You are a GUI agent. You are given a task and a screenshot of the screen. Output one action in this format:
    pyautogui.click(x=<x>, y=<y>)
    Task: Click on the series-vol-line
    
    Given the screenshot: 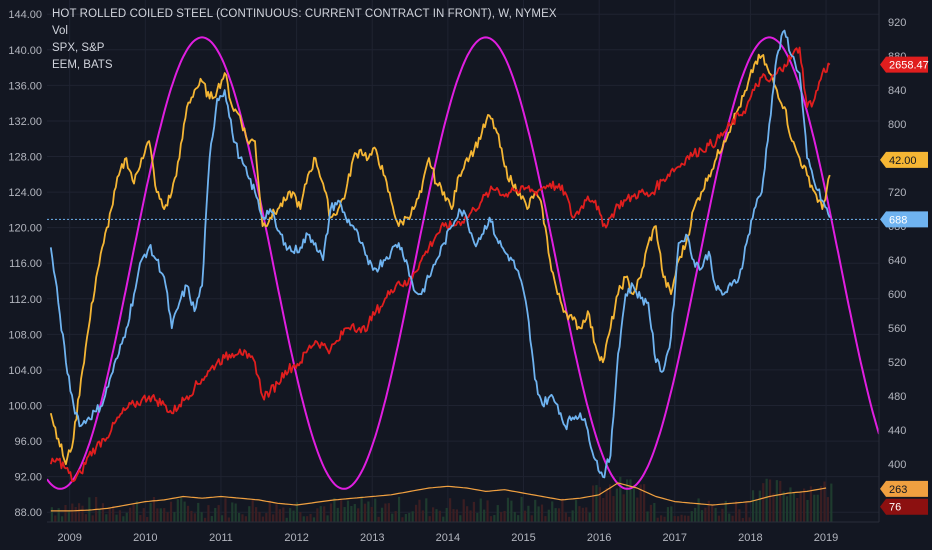 What is the action you would take?
    pyautogui.click(x=438, y=497)
    